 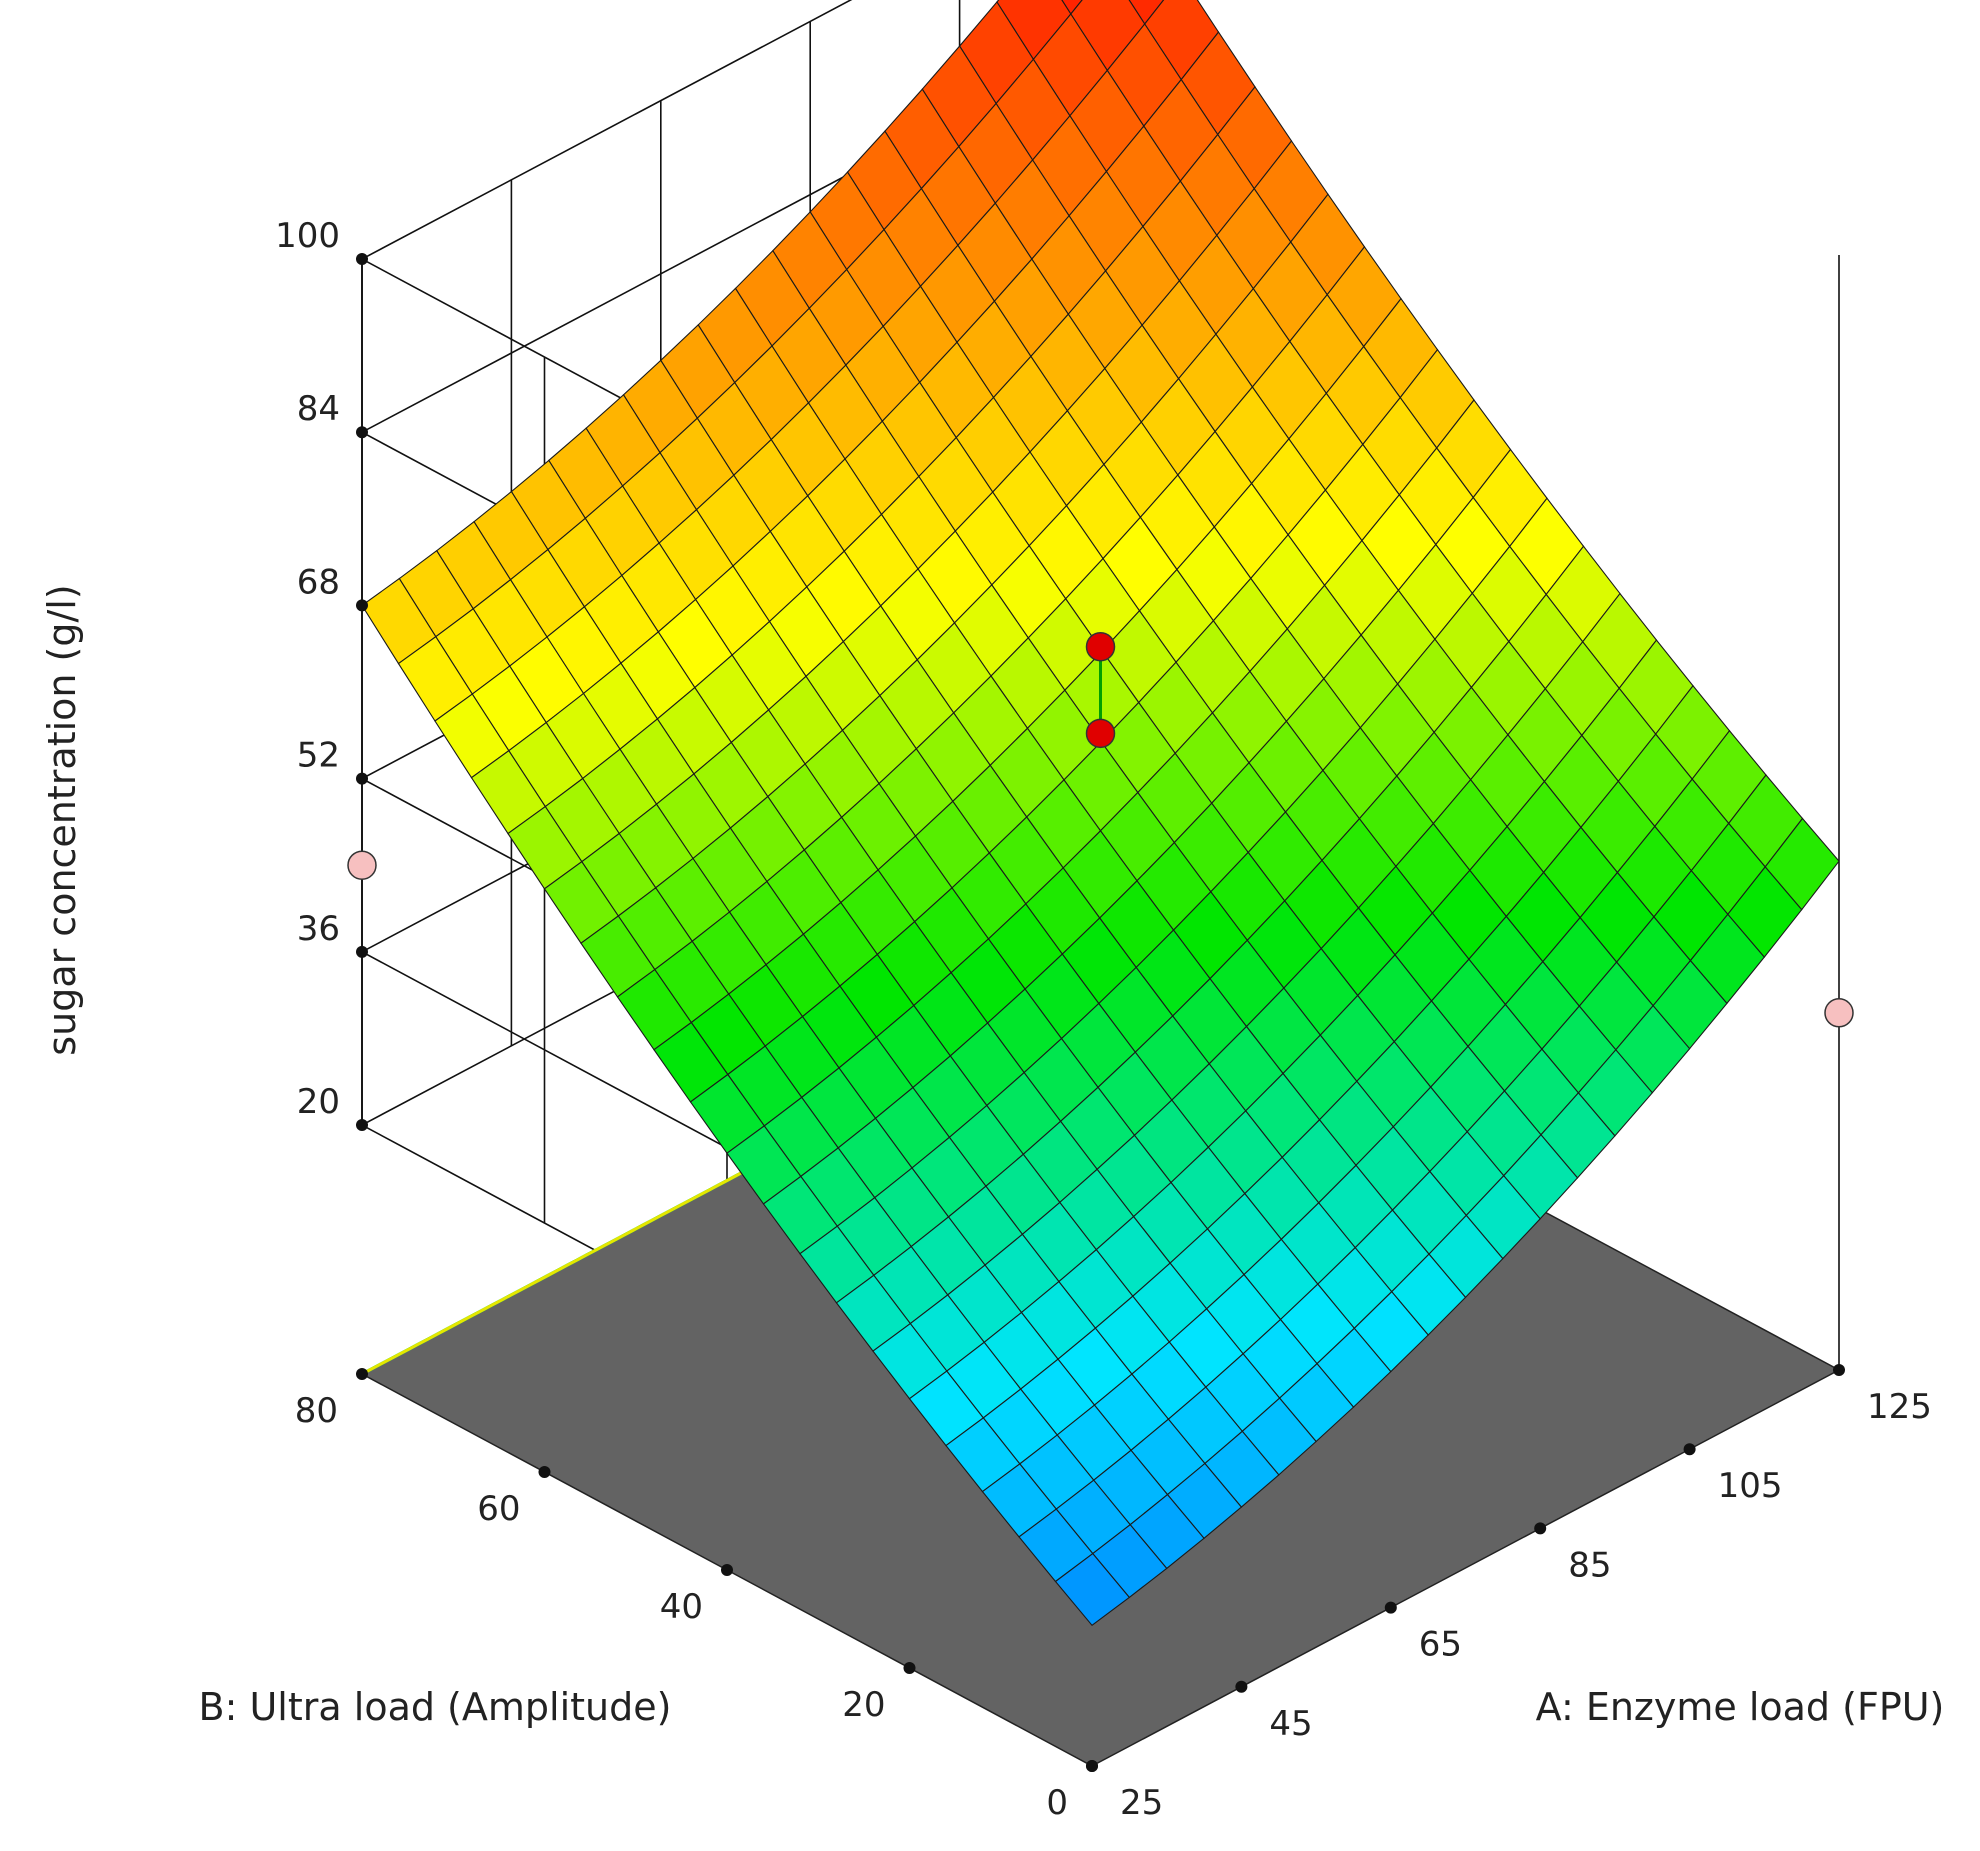 I want to click on y-tick-label: 80, so click(x=316, y=1411).